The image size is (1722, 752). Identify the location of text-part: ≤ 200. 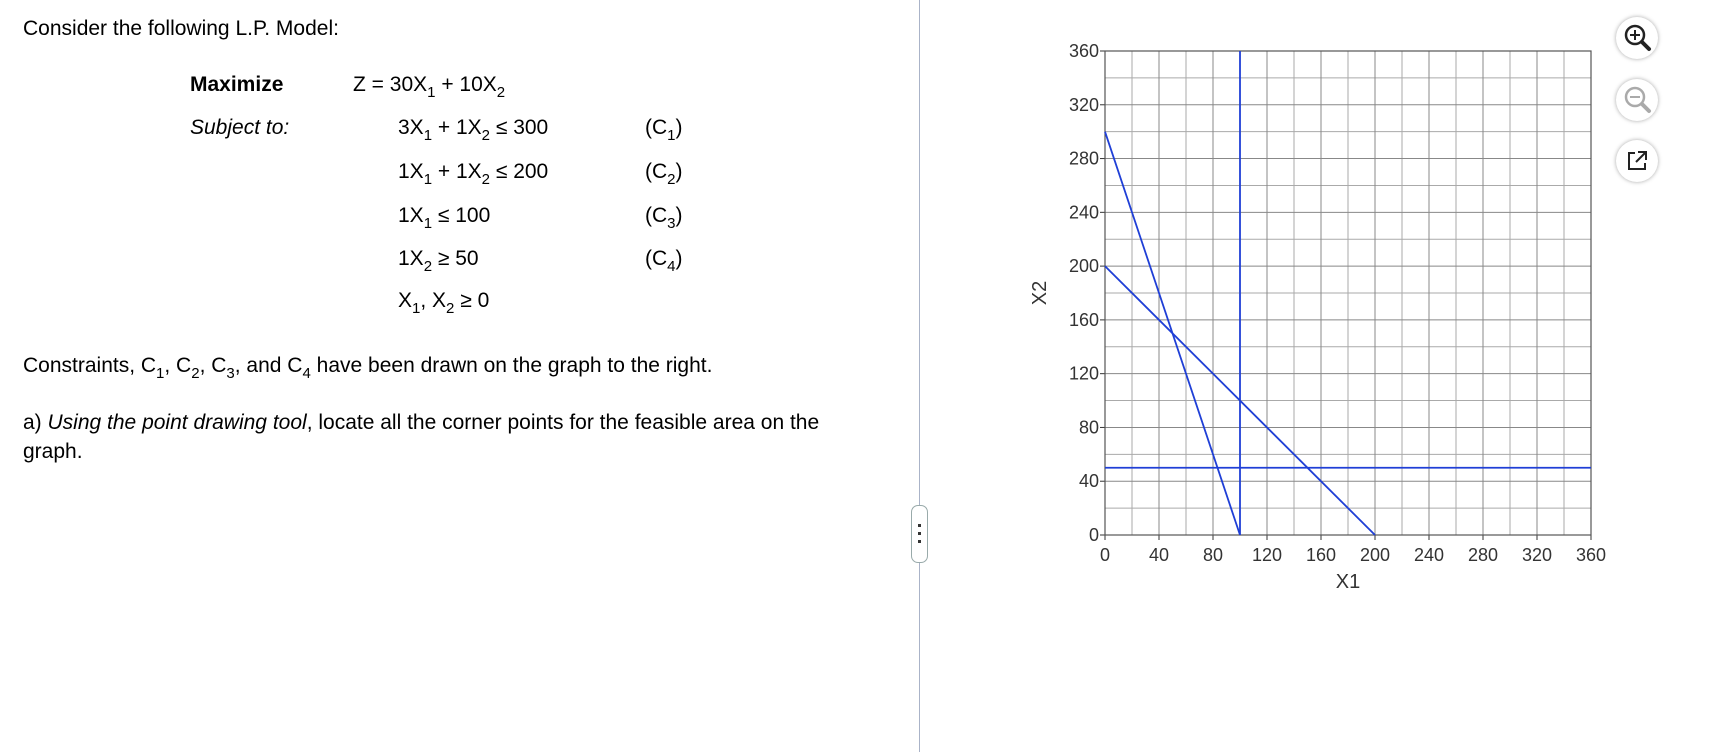
(519, 171).